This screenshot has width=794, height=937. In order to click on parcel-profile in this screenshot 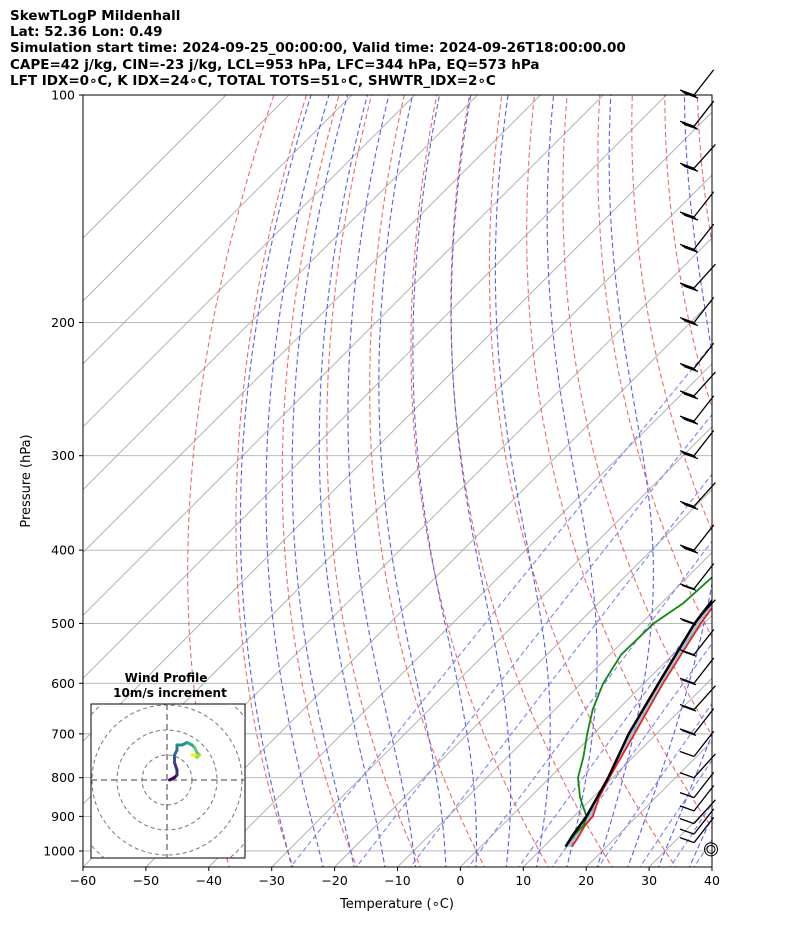, I will do `click(638, 723)`.